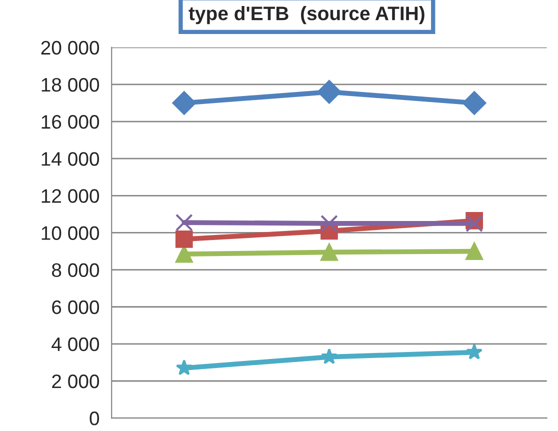 The width and height of the screenshot is (558, 431). I want to click on y-tick-label: 20 000, so click(70, 47).